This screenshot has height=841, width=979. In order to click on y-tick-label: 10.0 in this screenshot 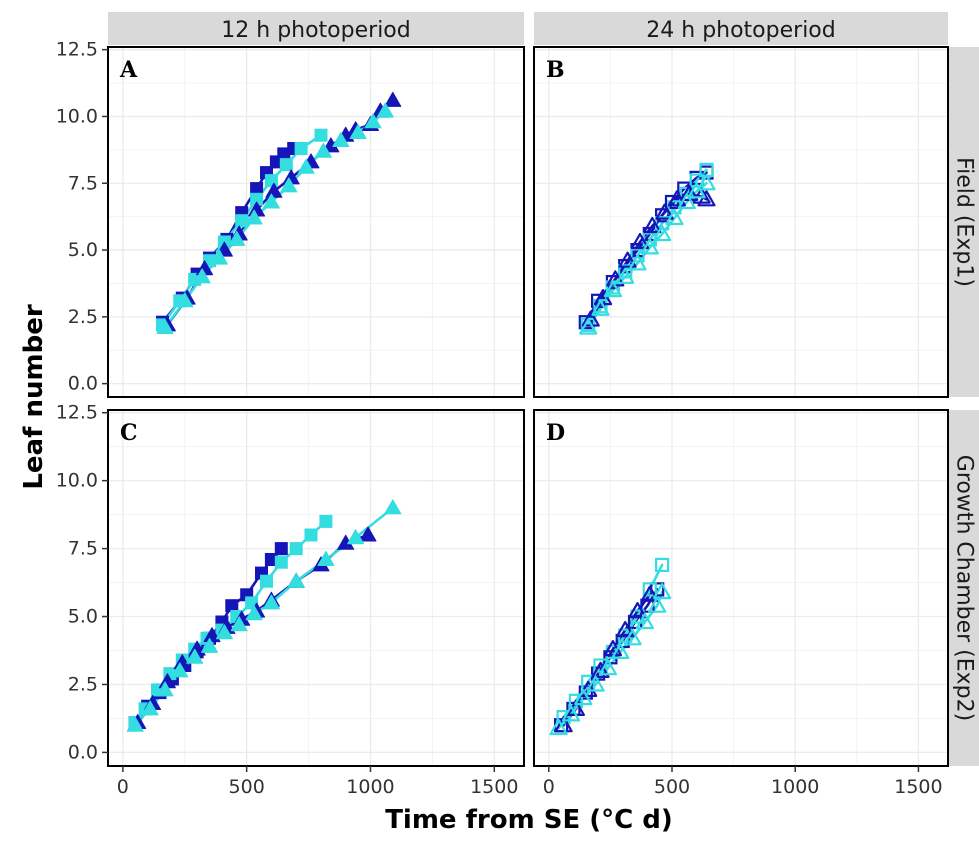, I will do `click(77, 481)`.